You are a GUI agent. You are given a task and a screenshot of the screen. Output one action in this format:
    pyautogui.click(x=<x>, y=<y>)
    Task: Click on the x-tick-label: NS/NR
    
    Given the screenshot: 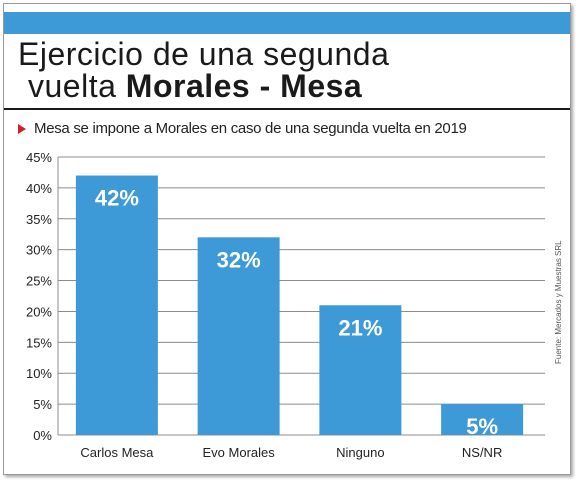 What is the action you would take?
    pyautogui.click(x=482, y=452)
    